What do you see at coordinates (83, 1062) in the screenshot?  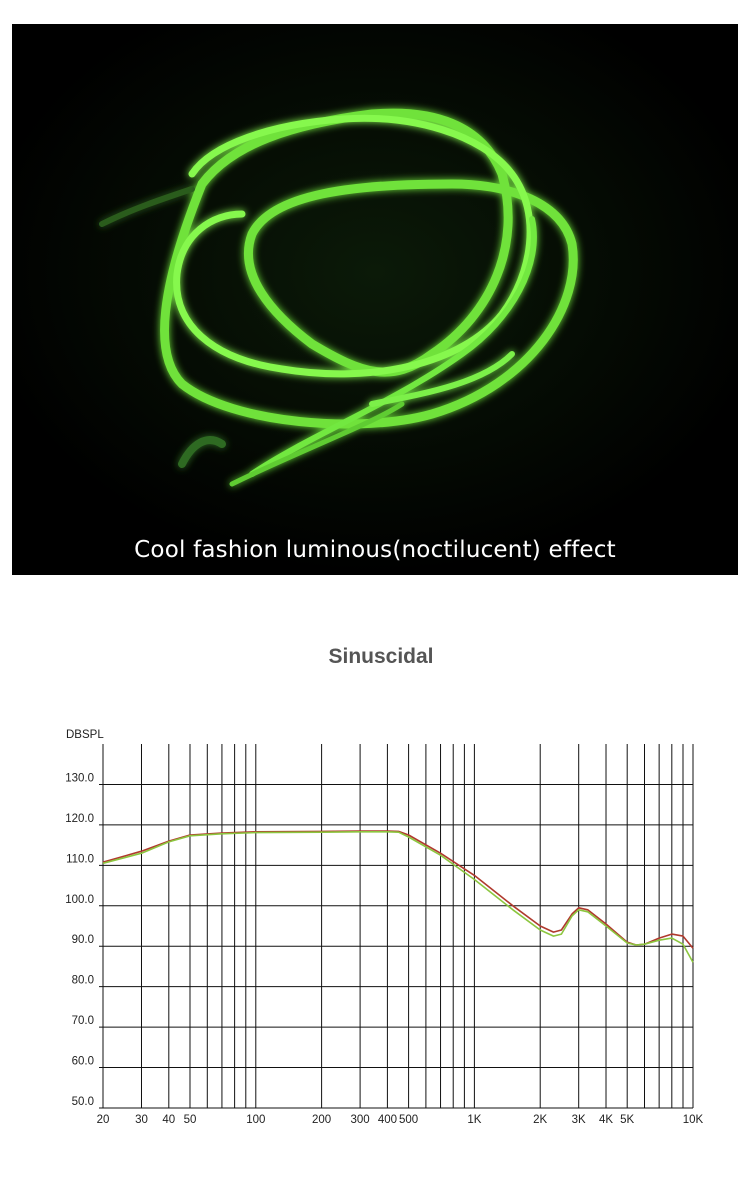 I see `y-tick-label: 60.0` at bounding box center [83, 1062].